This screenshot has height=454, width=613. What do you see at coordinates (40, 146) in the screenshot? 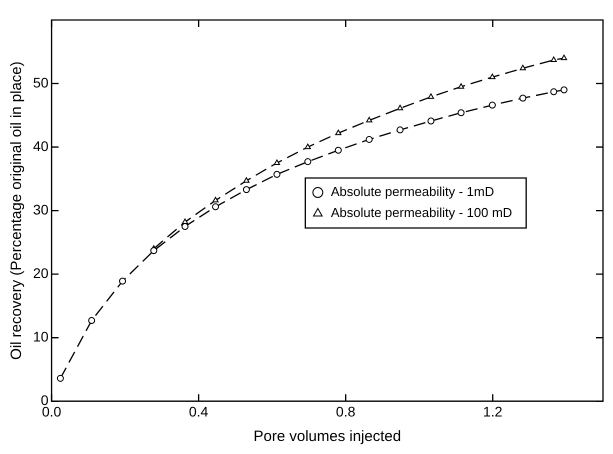
I see `y-tick-label: 40` at bounding box center [40, 146].